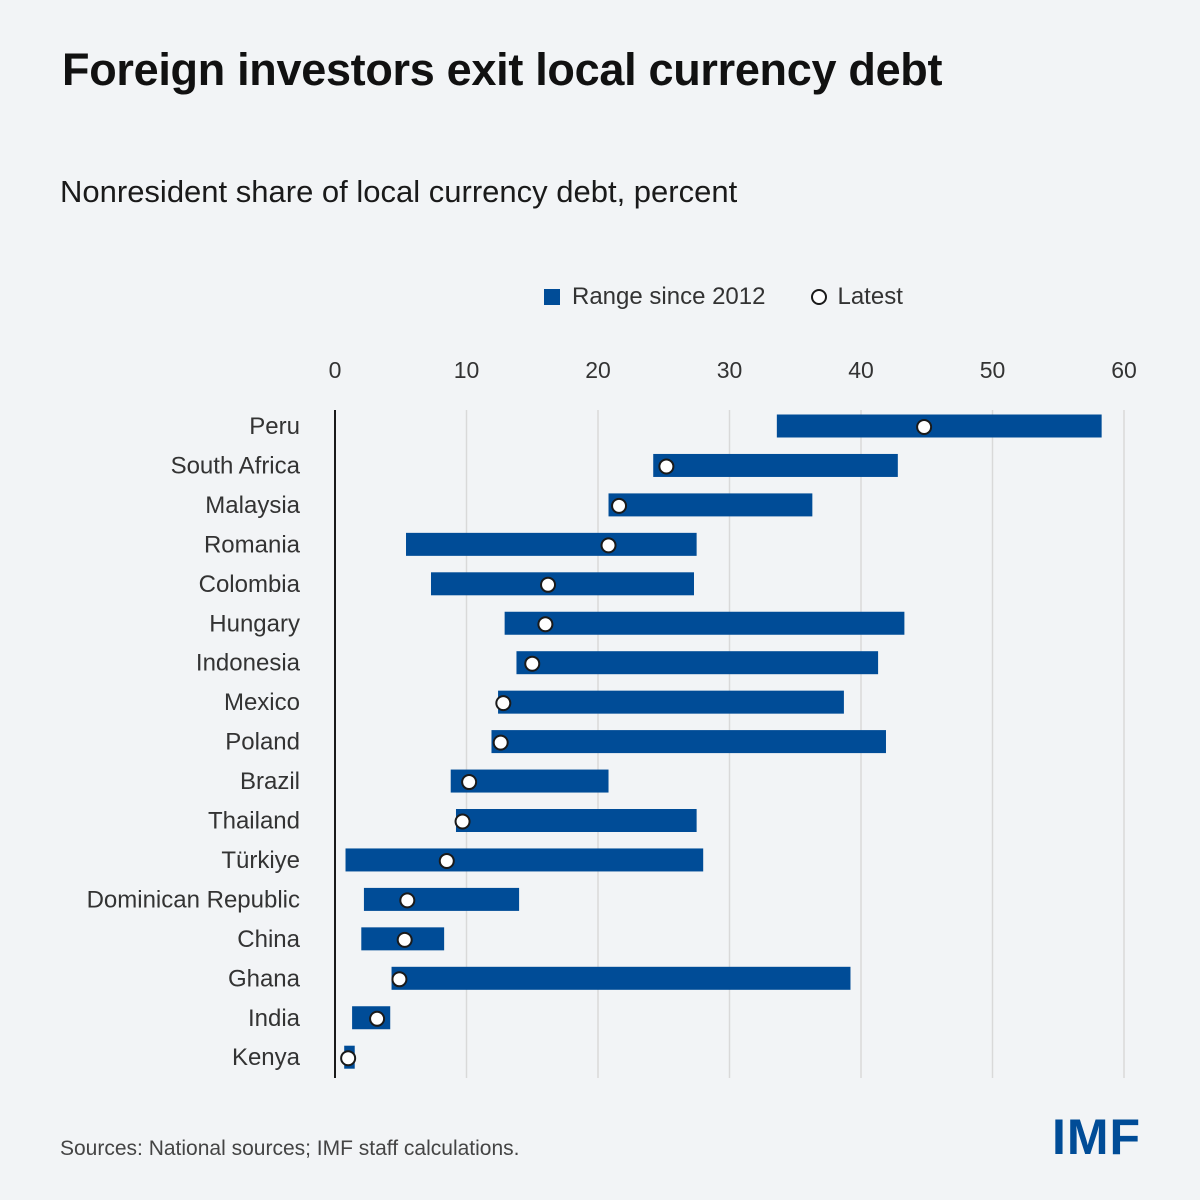 The height and width of the screenshot is (1200, 1200). I want to click on legend: Range since 2012 Latest, so click(723, 297).